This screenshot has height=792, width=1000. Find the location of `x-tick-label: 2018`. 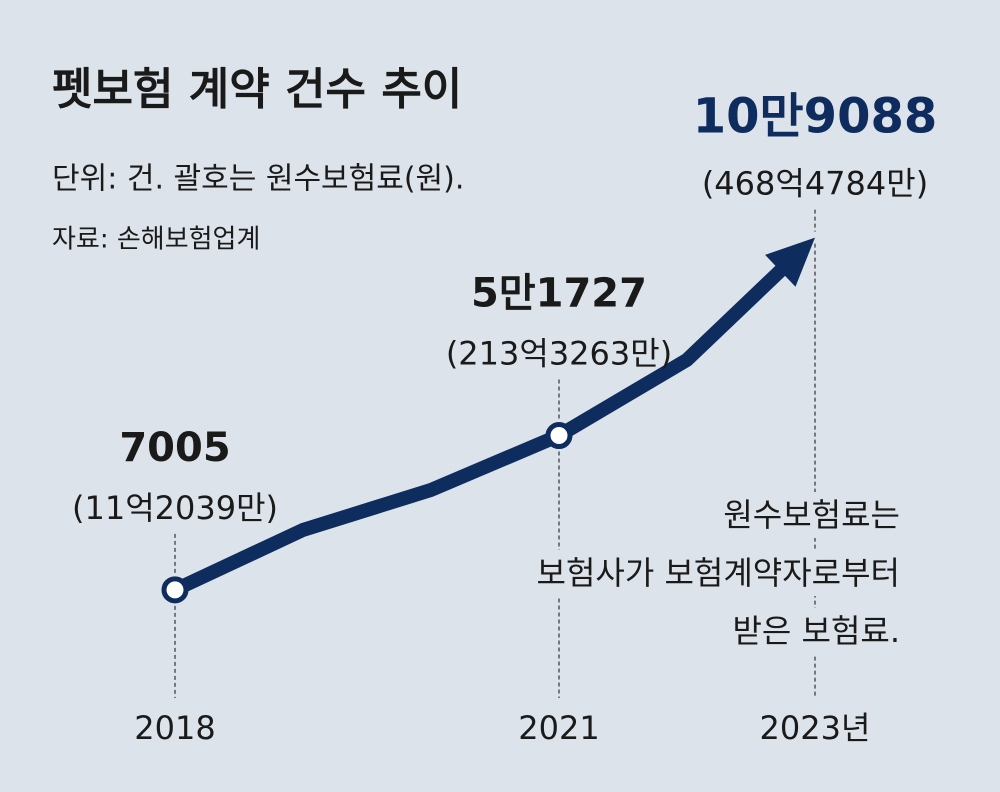

x-tick-label: 2018 is located at coordinates (174, 728).